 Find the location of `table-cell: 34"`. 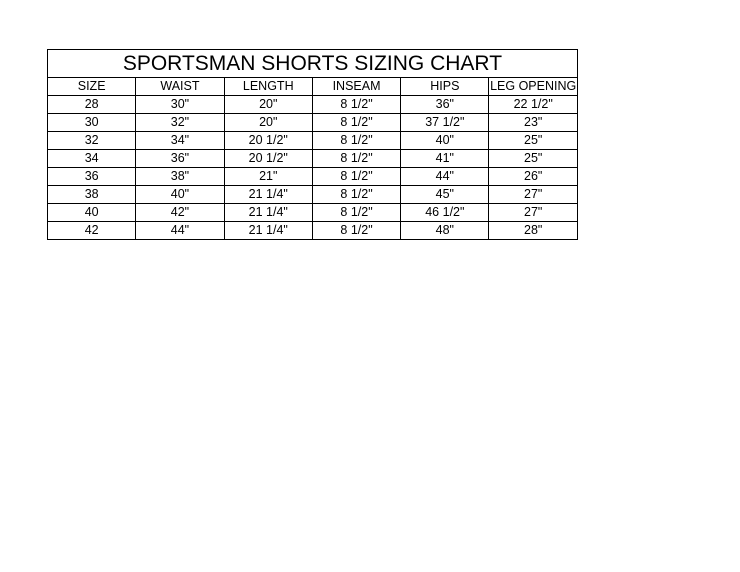

table-cell: 34" is located at coordinates (180, 140).